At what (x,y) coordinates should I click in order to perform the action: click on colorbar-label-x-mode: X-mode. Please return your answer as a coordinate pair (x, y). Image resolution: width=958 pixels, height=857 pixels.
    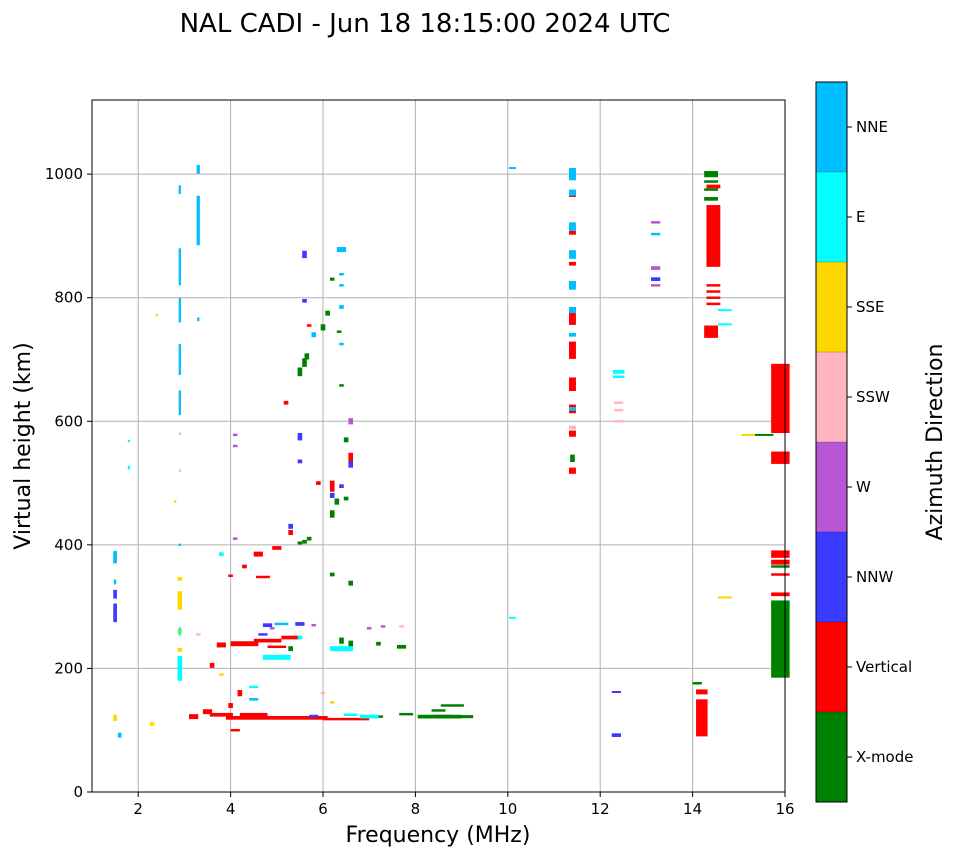
    Looking at the image, I should click on (884, 757).